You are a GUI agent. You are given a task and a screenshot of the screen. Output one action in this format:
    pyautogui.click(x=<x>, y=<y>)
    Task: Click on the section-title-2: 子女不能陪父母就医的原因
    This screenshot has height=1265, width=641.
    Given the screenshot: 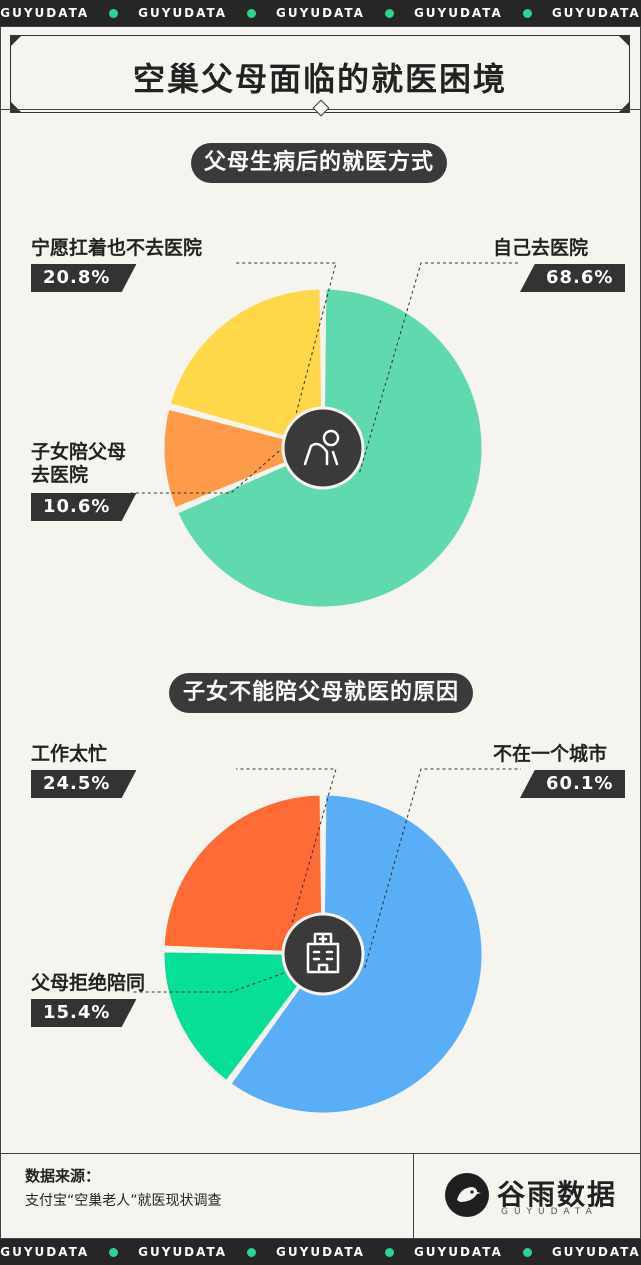 What is the action you would take?
    pyautogui.click(x=321, y=693)
    